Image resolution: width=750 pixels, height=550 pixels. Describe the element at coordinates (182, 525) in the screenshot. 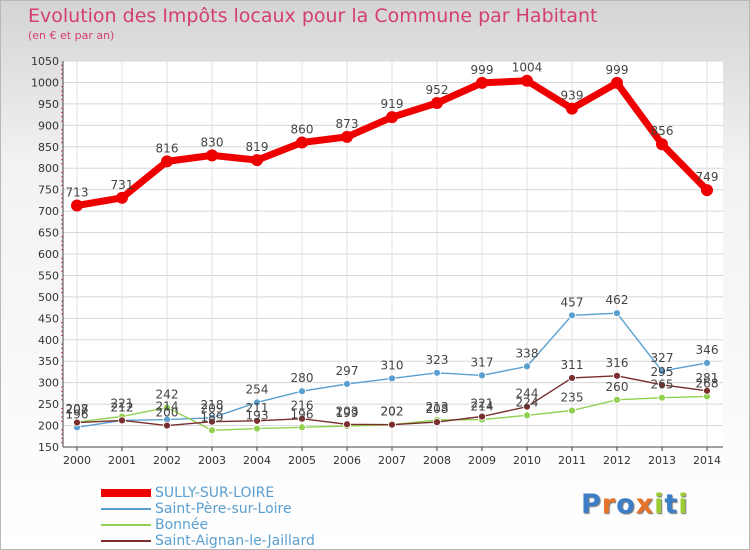

I see `legend-label: Bonnée` at that location.